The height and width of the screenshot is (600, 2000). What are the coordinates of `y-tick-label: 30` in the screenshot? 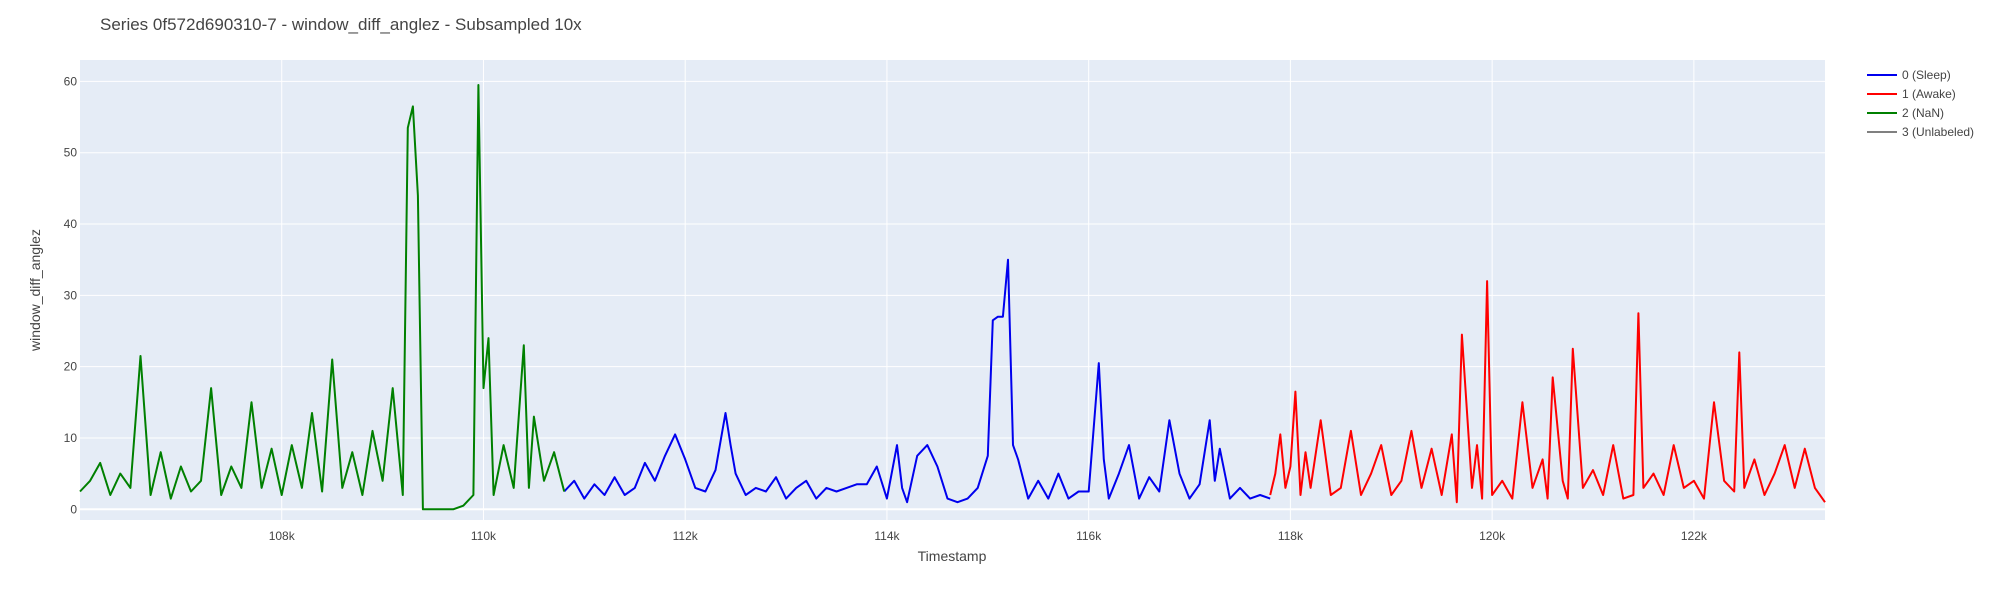 It's located at (71, 295).